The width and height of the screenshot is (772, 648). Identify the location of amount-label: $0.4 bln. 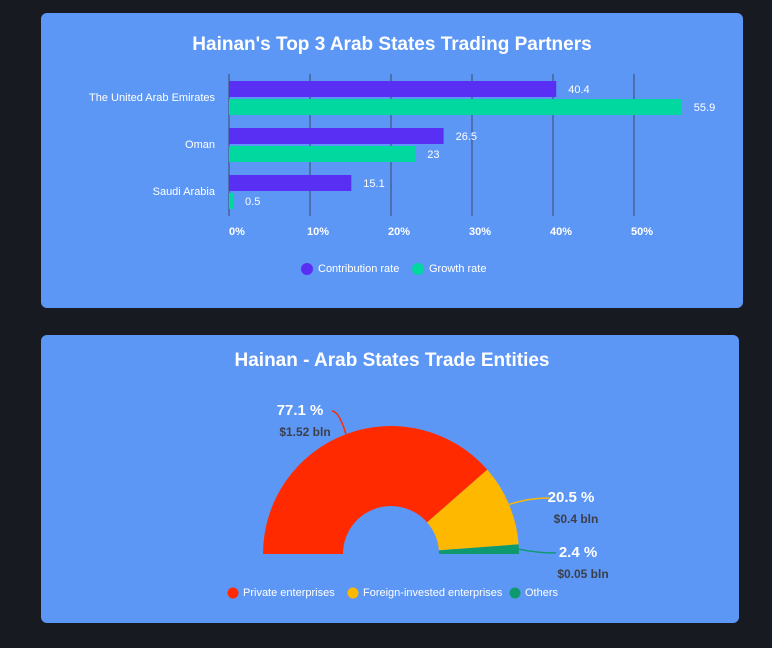
(576, 519).